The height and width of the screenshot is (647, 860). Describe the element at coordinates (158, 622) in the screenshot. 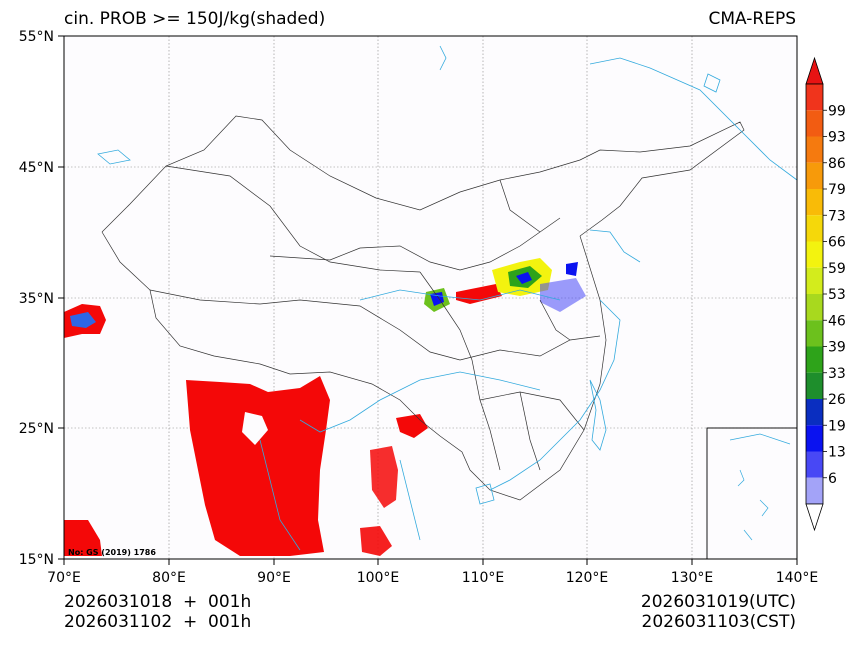

I see `init-time-cst: 2026031102 + 001h` at that location.